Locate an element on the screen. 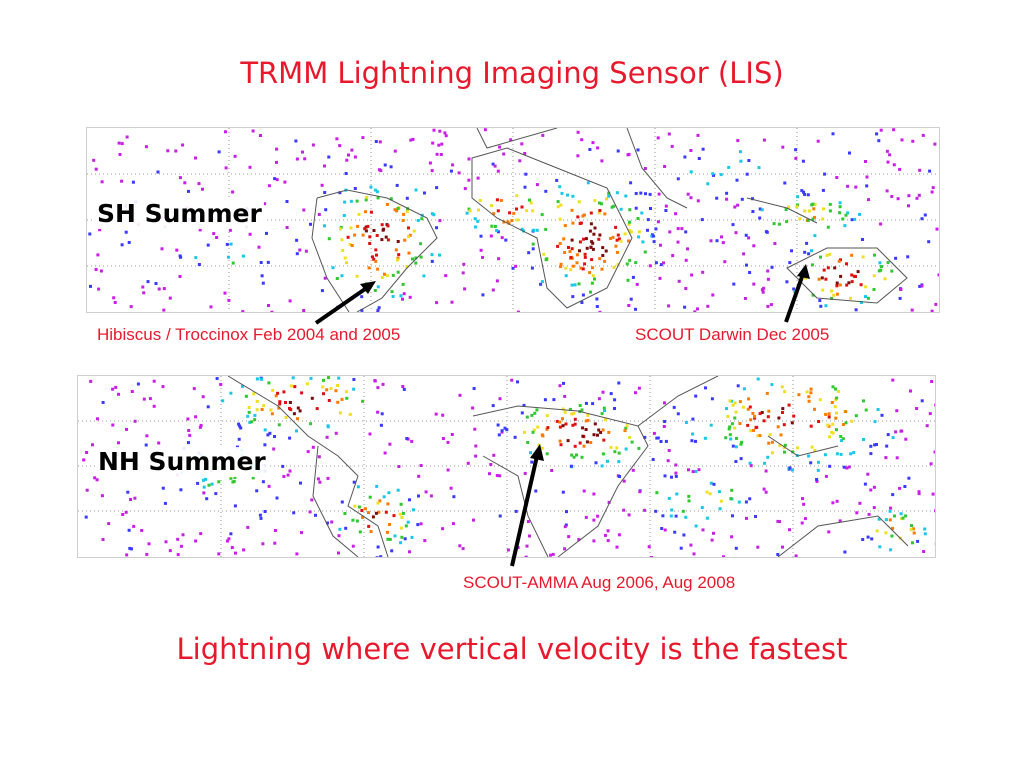  amma-caption: SCOUT-AMMA Aug 2006, Aug 2008 is located at coordinates (599, 582).